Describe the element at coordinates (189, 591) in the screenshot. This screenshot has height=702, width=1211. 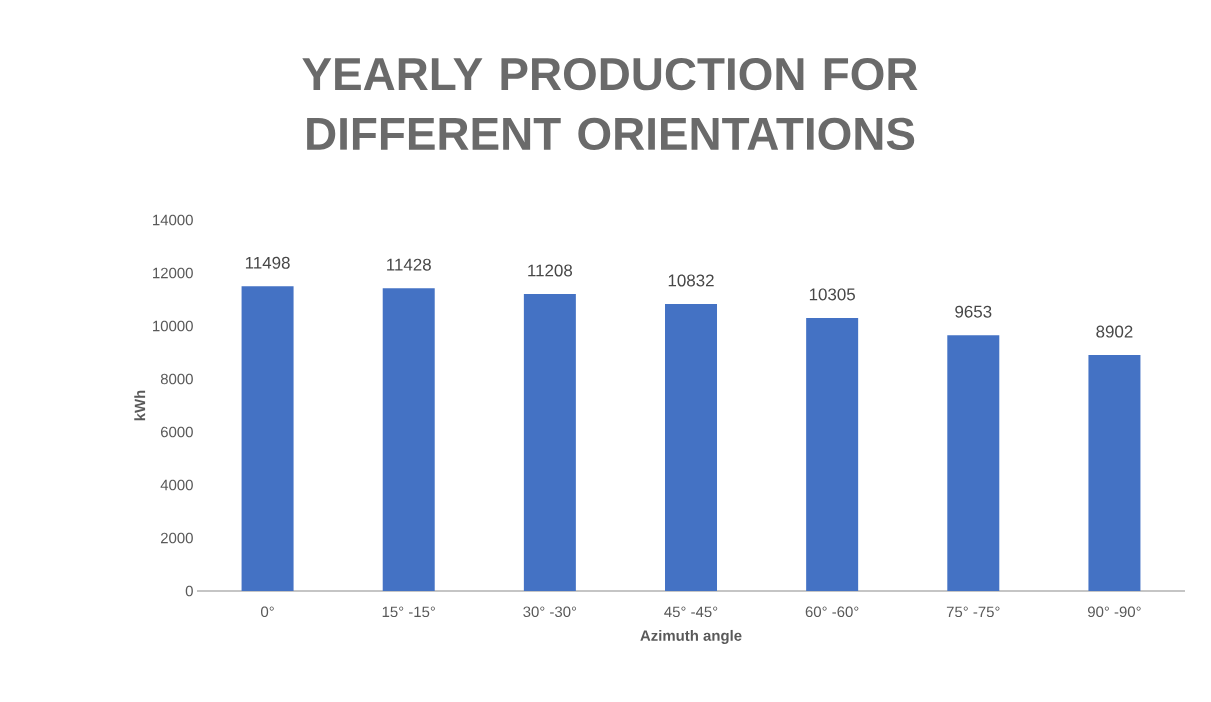
I see `y-tick-label: 0` at that location.